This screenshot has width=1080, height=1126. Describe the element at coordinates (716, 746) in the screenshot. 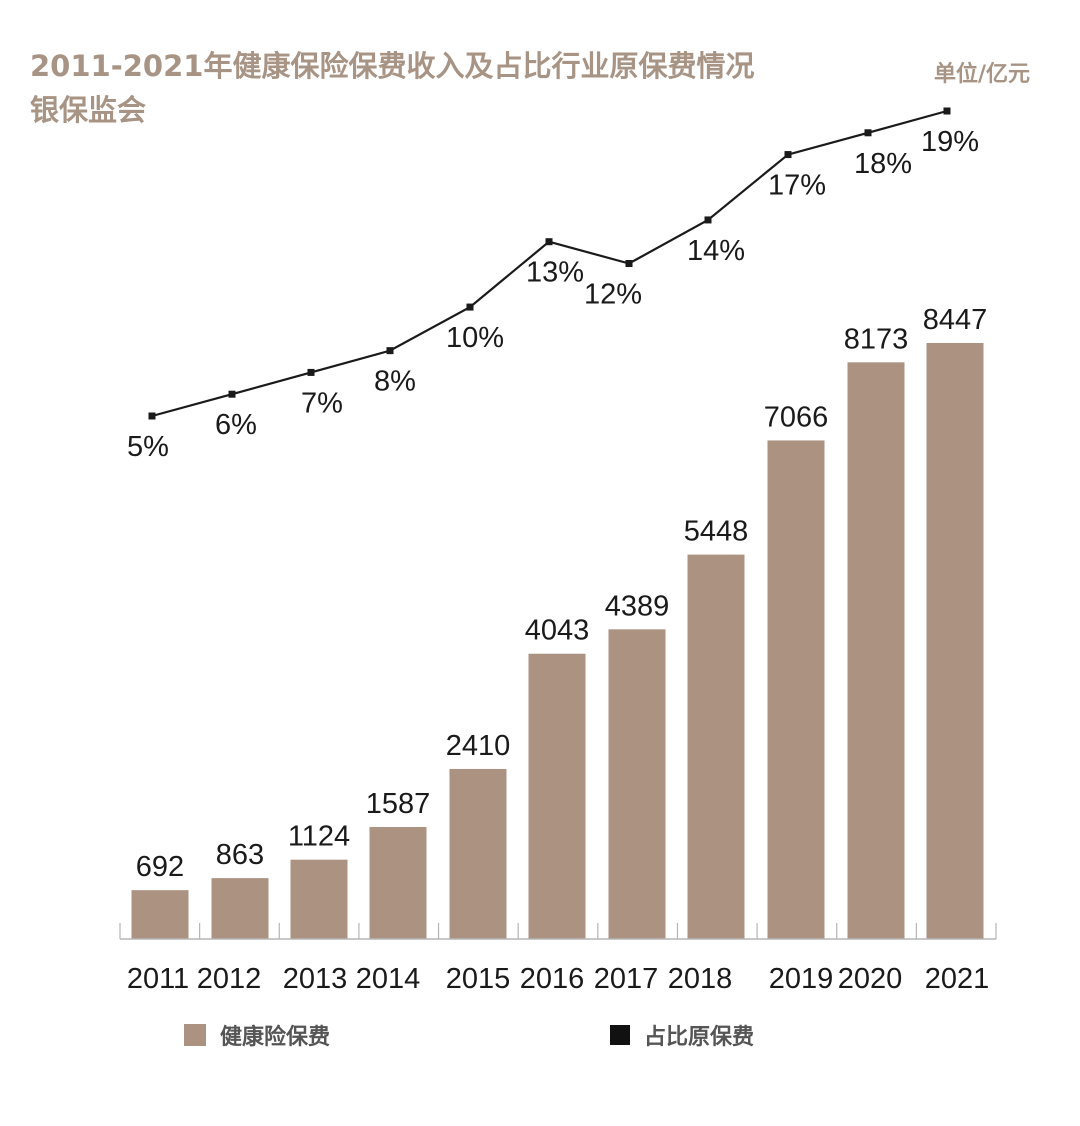

I see `bar-2018` at that location.